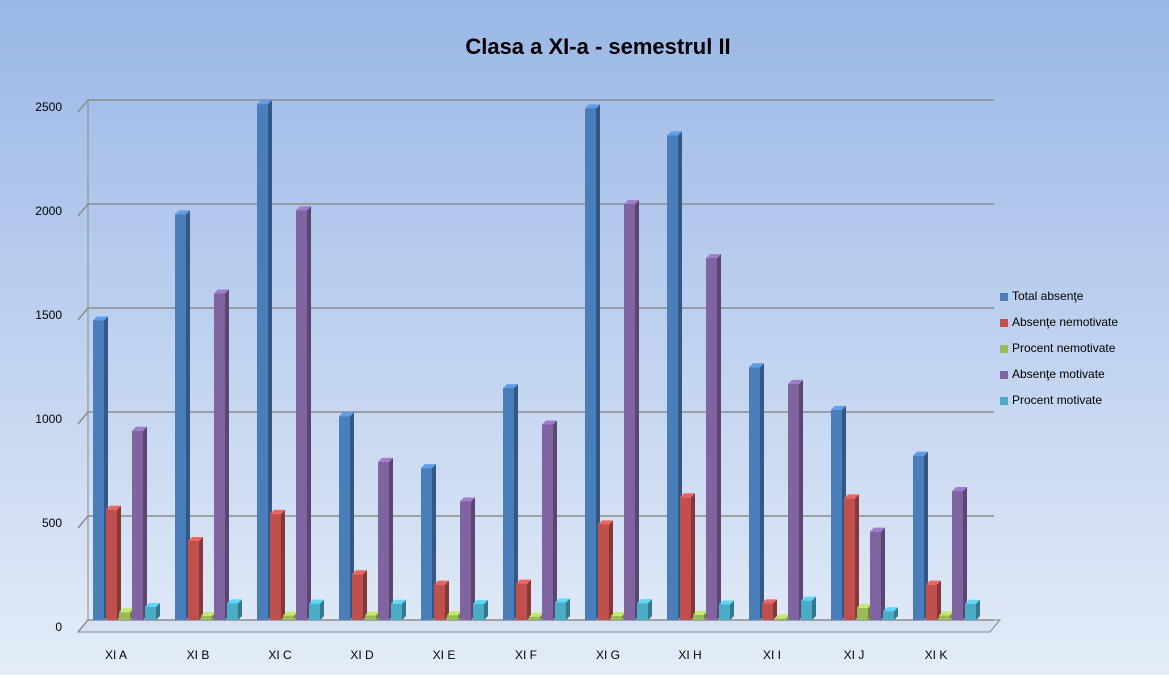 The image size is (1169, 680). I want to click on y-tick-label: 1000, so click(48, 419).